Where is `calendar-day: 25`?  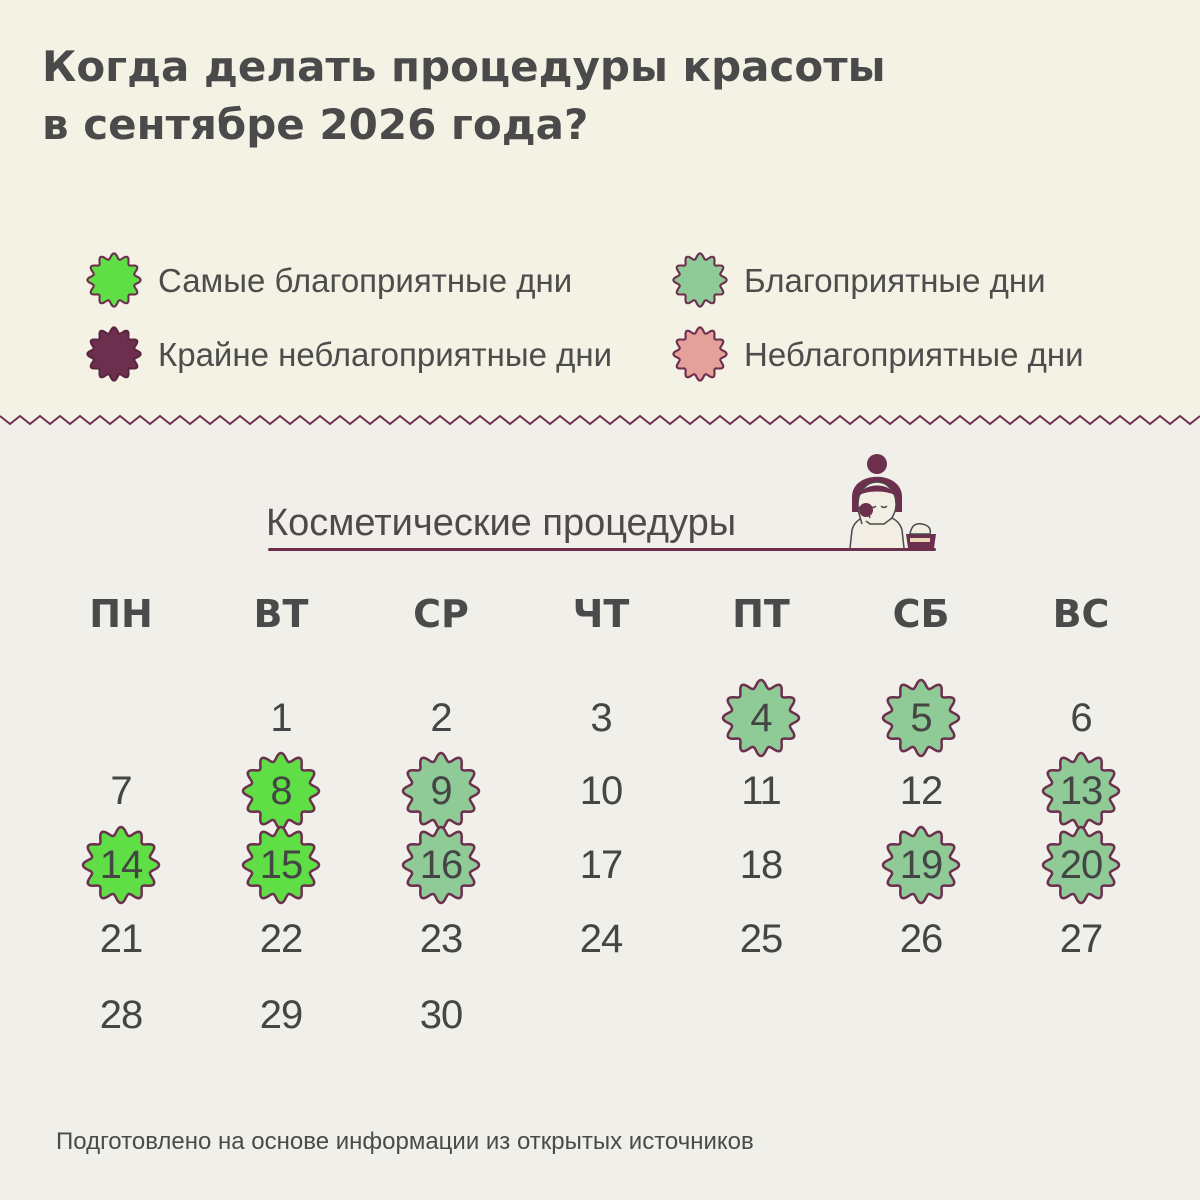
calendar-day: 25 is located at coordinates (761, 939).